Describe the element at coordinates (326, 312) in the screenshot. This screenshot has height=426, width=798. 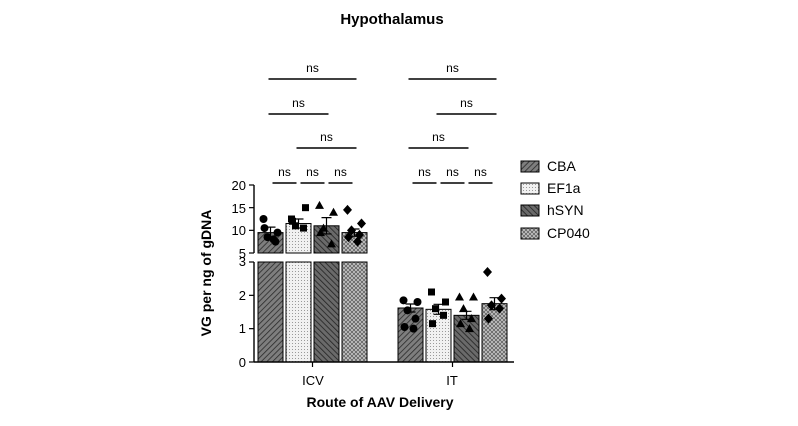
I see `bar-hsyn-icv-lower` at that location.